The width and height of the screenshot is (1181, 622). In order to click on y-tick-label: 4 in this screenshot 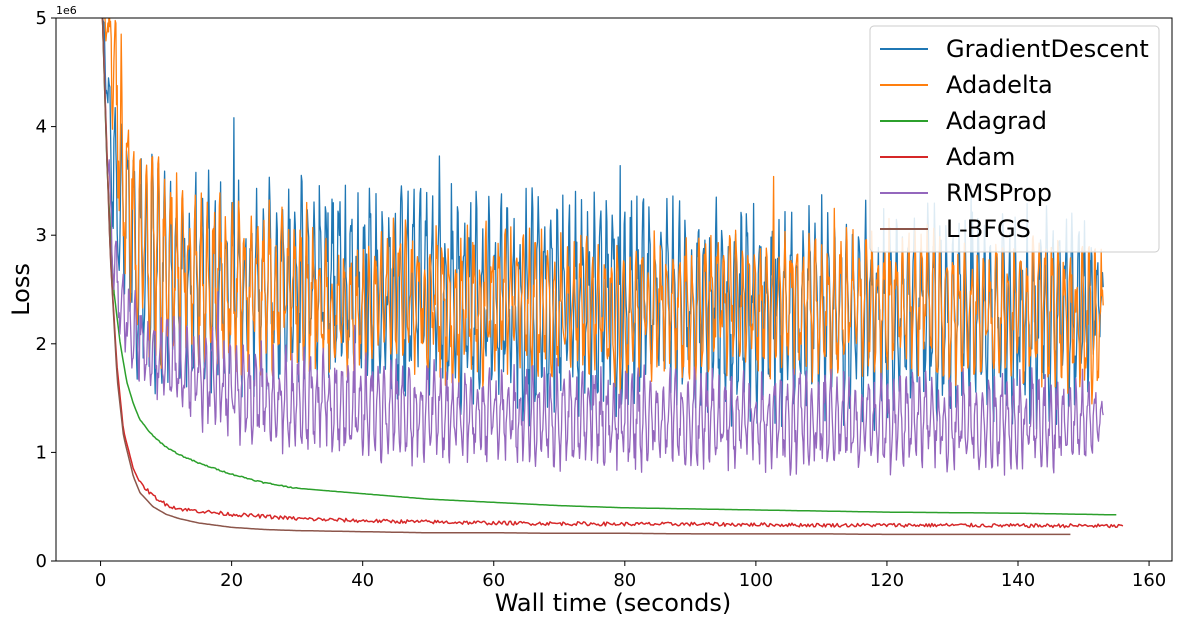, I will do `click(41, 127)`.